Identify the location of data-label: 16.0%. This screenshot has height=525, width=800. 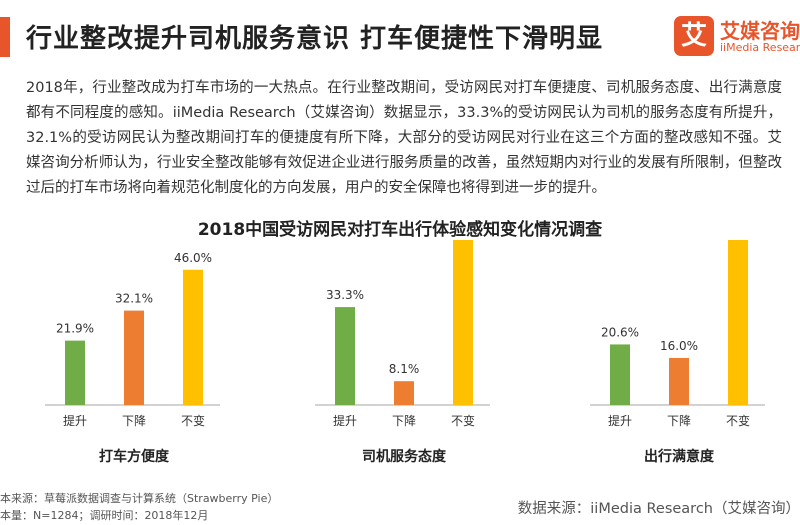
(679, 346).